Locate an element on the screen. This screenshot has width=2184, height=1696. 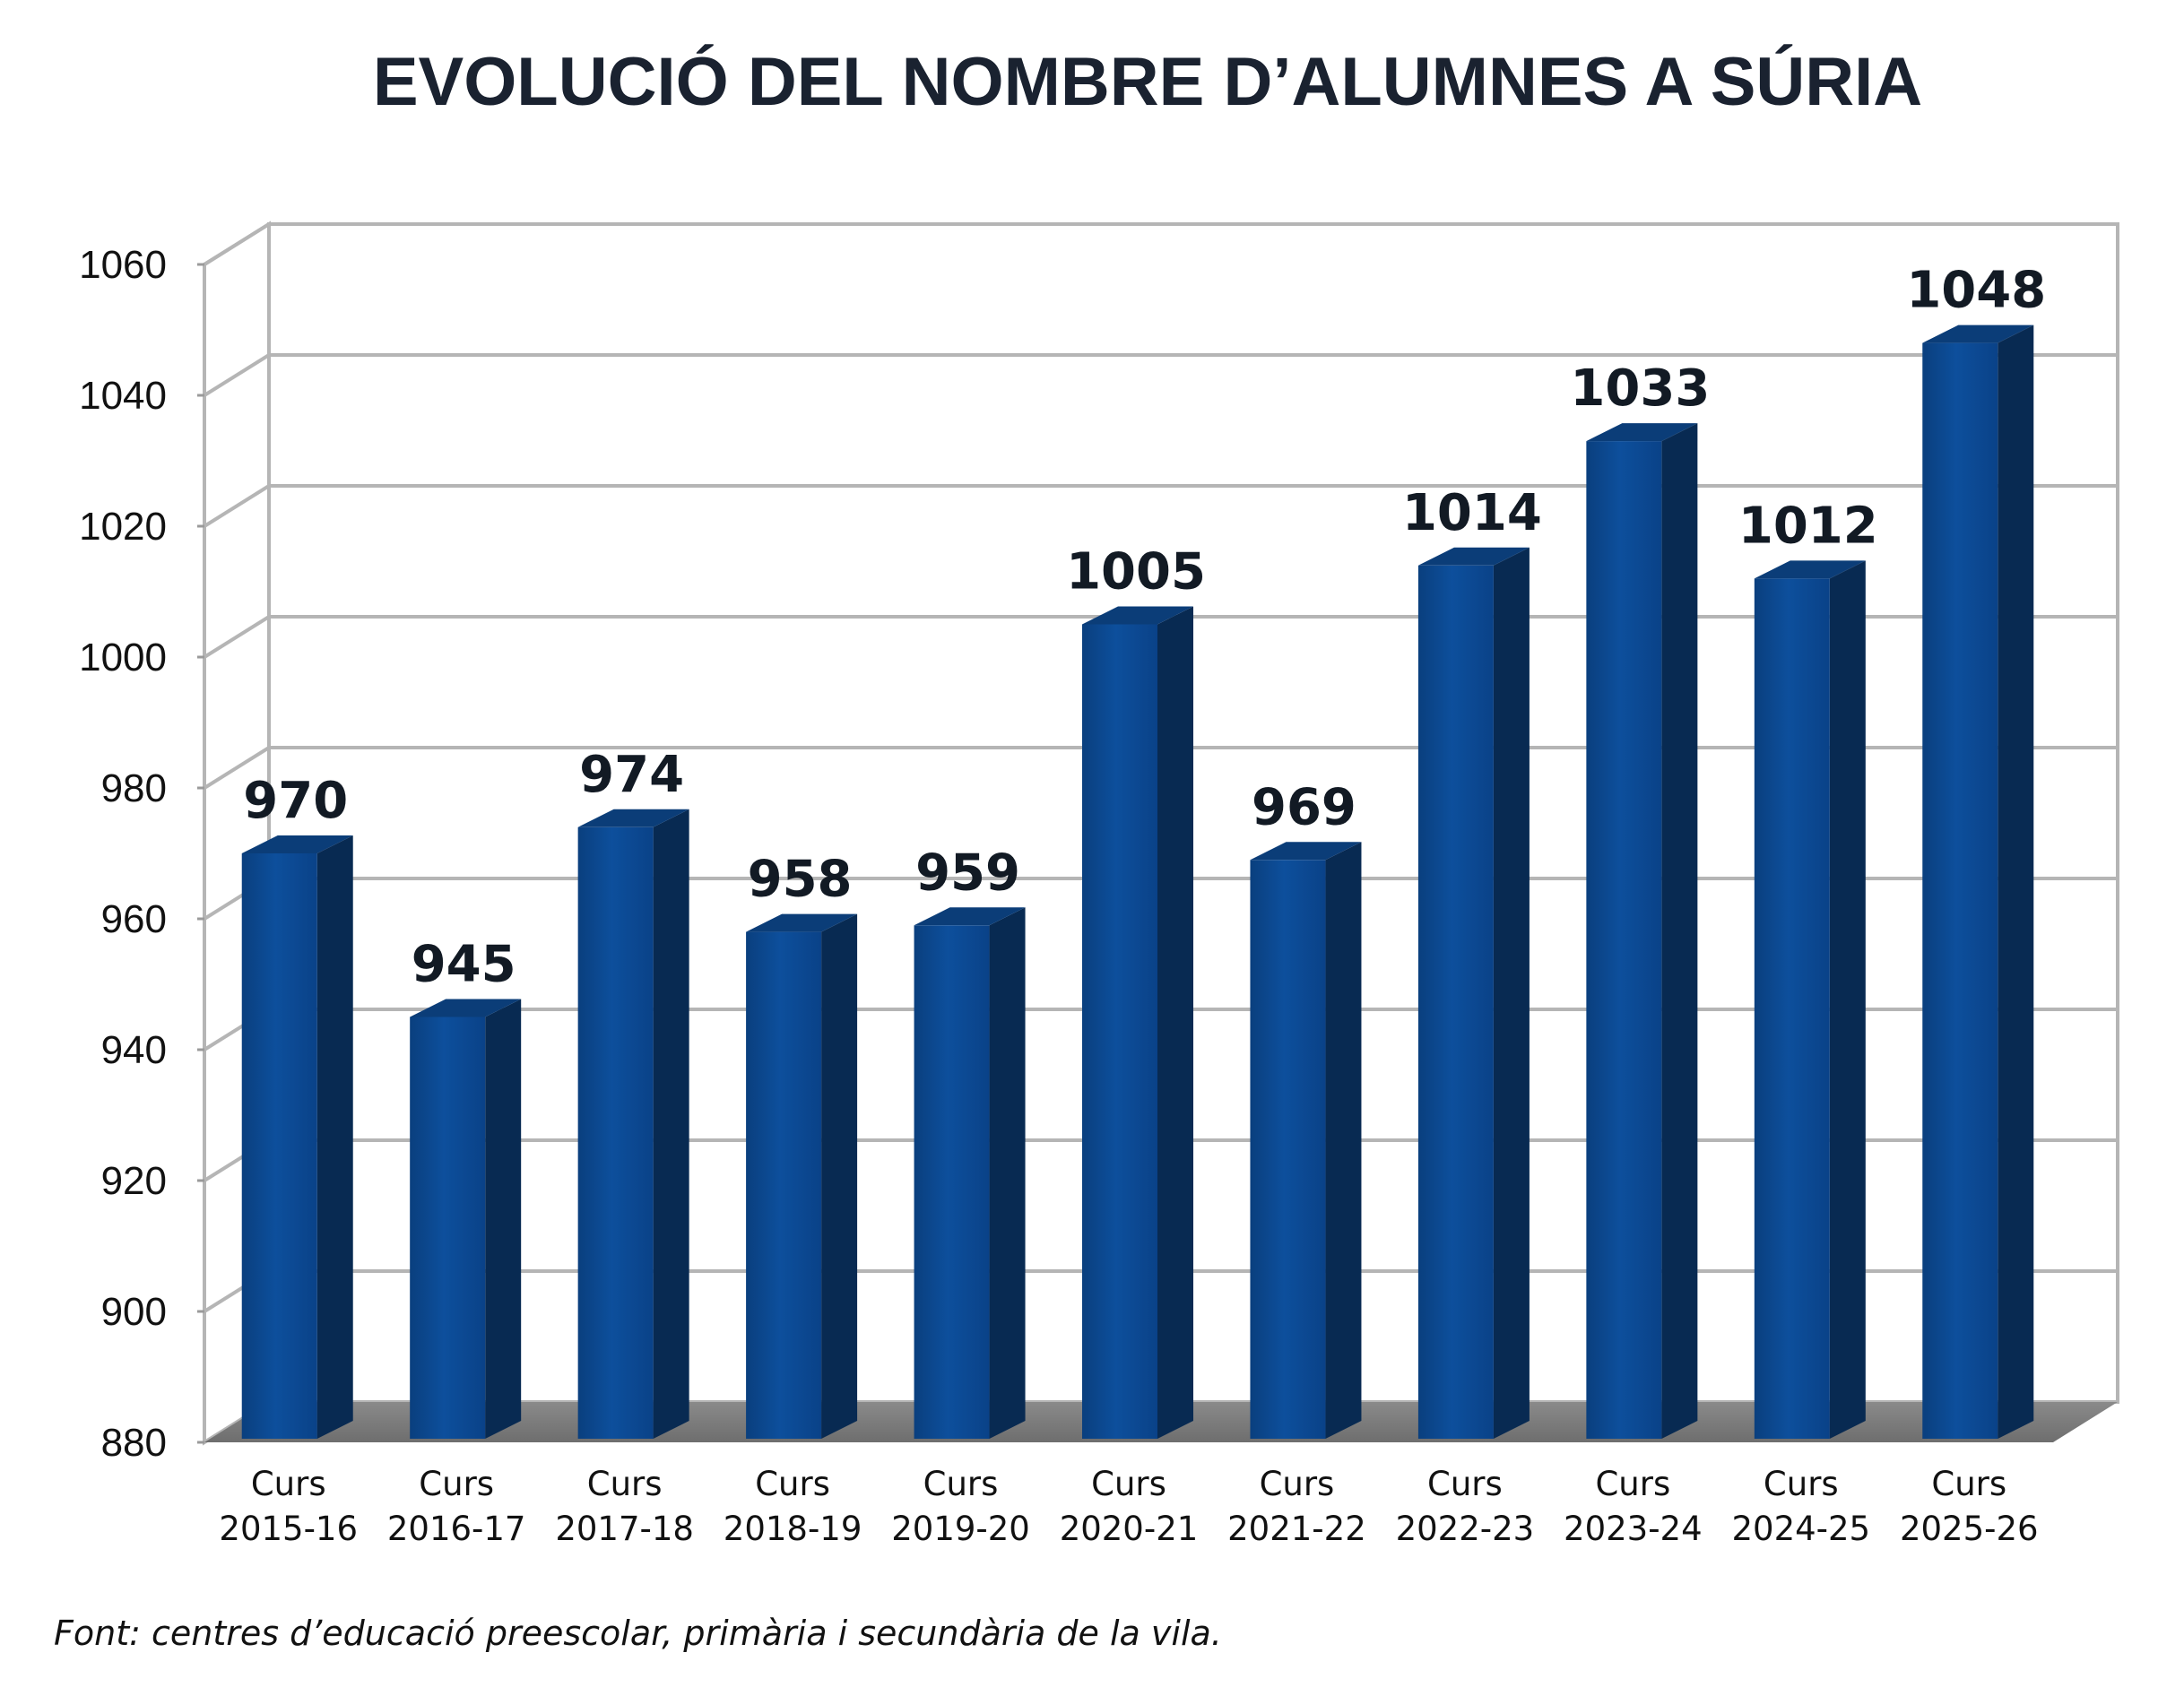
y-tick-label: 920 is located at coordinates (134, 1181).